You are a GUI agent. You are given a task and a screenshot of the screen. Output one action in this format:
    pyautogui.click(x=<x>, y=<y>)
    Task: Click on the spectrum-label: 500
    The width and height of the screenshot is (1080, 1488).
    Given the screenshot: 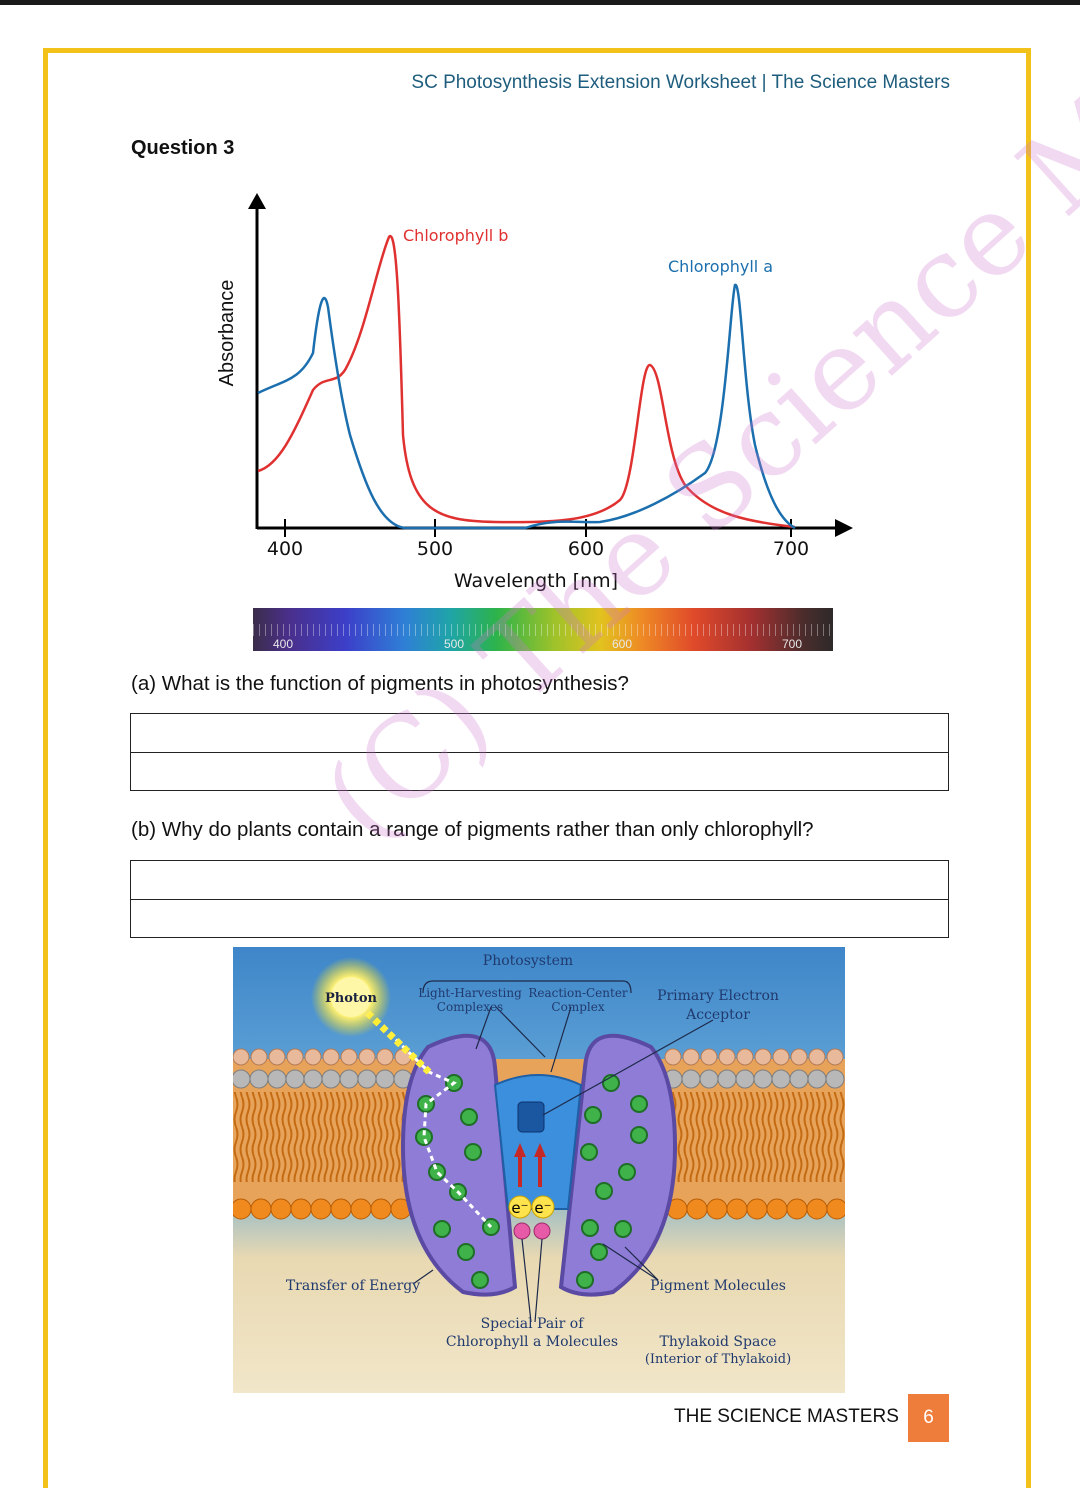 What is the action you would take?
    pyautogui.click(x=454, y=644)
    